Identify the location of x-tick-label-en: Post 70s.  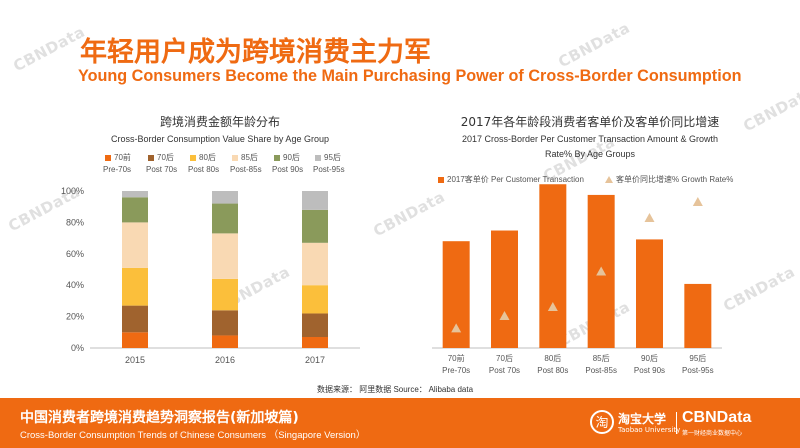
(504, 370).